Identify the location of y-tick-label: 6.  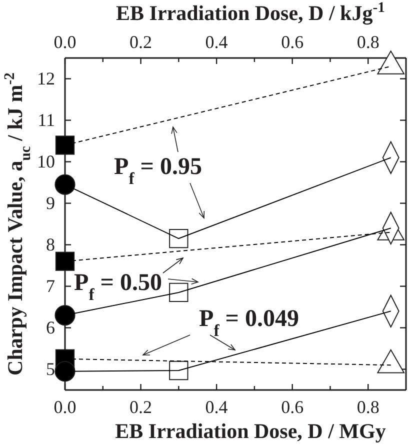
(50, 328).